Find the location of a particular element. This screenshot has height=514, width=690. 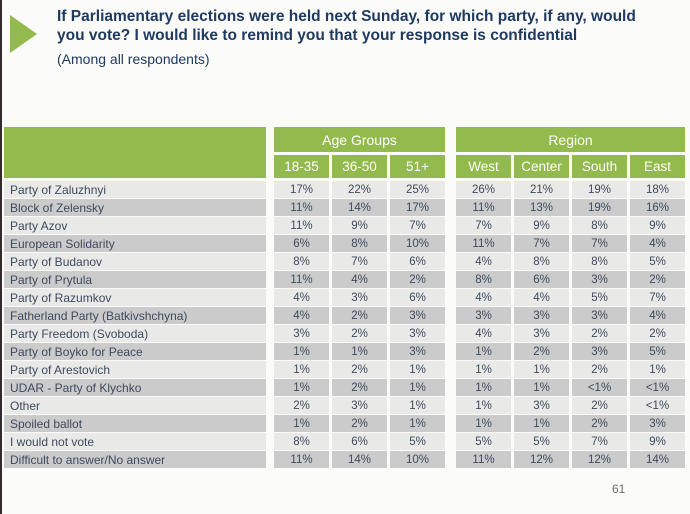

column-header-south: South is located at coordinates (599, 166).